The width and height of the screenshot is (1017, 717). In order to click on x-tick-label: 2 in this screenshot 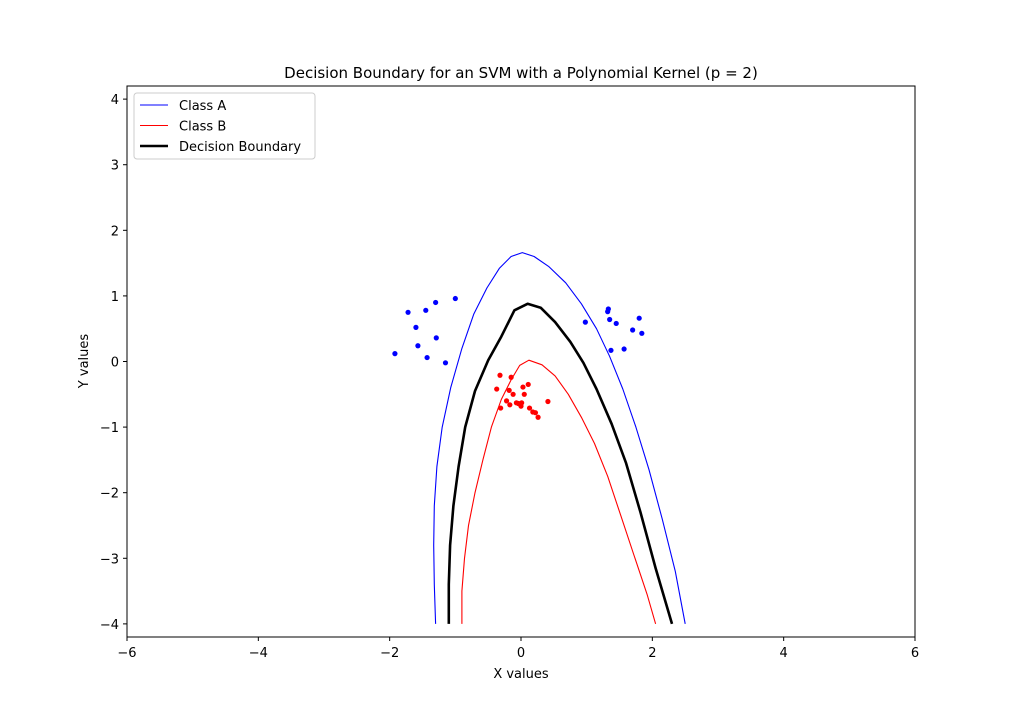, I will do `click(652, 653)`.